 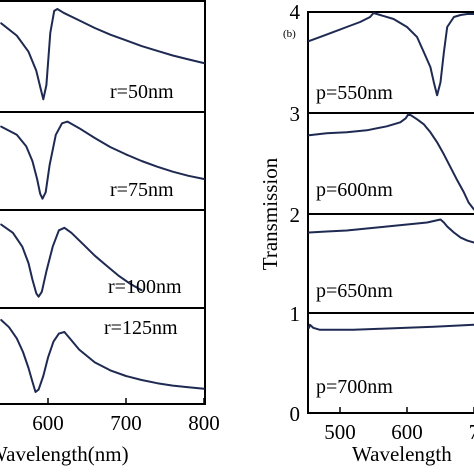 What do you see at coordinates (391, 162) in the screenshot?
I see `panel-b-series-p600-line` at bounding box center [391, 162].